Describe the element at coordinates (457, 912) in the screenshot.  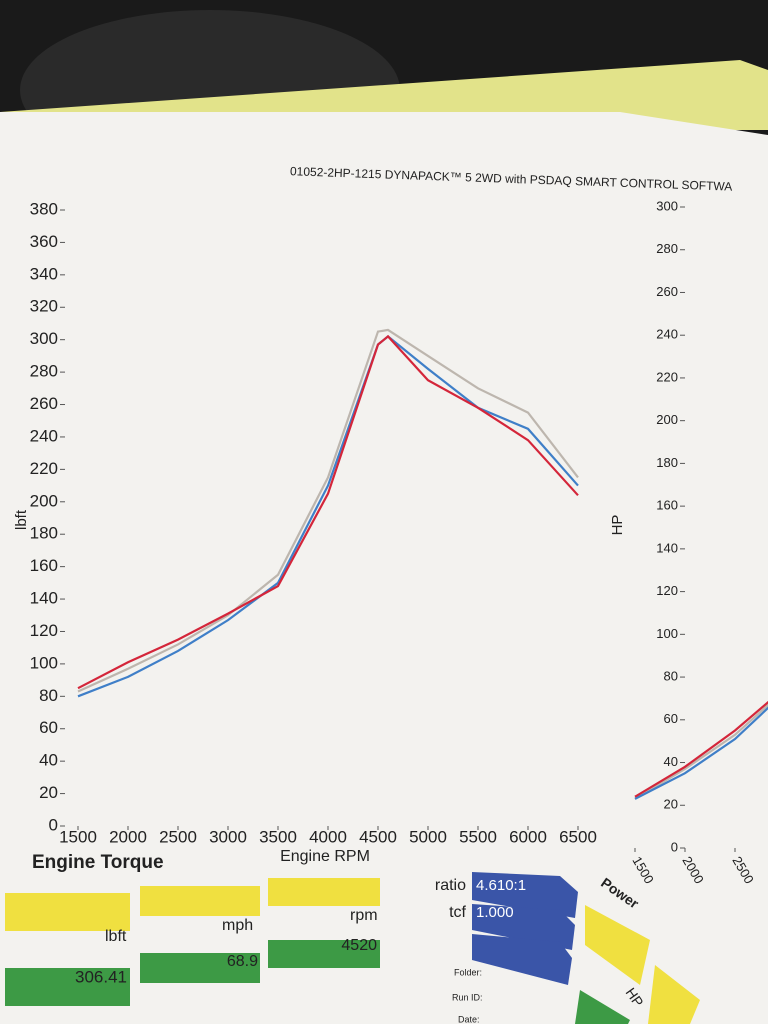
I see `tcf-label: tcf` at that location.